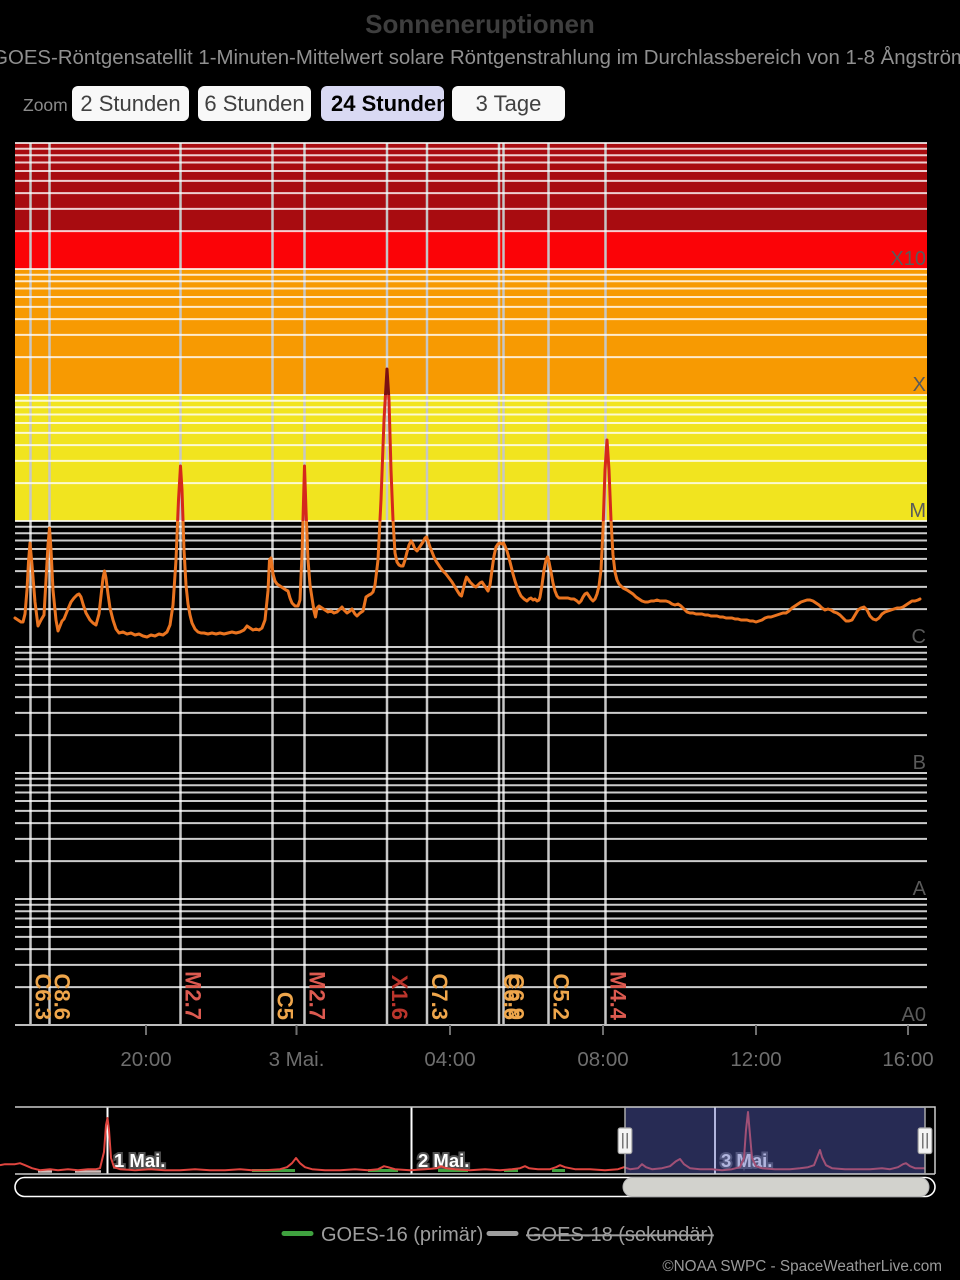 The height and width of the screenshot is (1280, 960). What do you see at coordinates (802, 1266) in the screenshot?
I see `svg-text:©NOAA SWPC - SpaceWeatherLive.: ©NOAA SWPC - SpaceWeatherLive.com` at bounding box center [802, 1266].